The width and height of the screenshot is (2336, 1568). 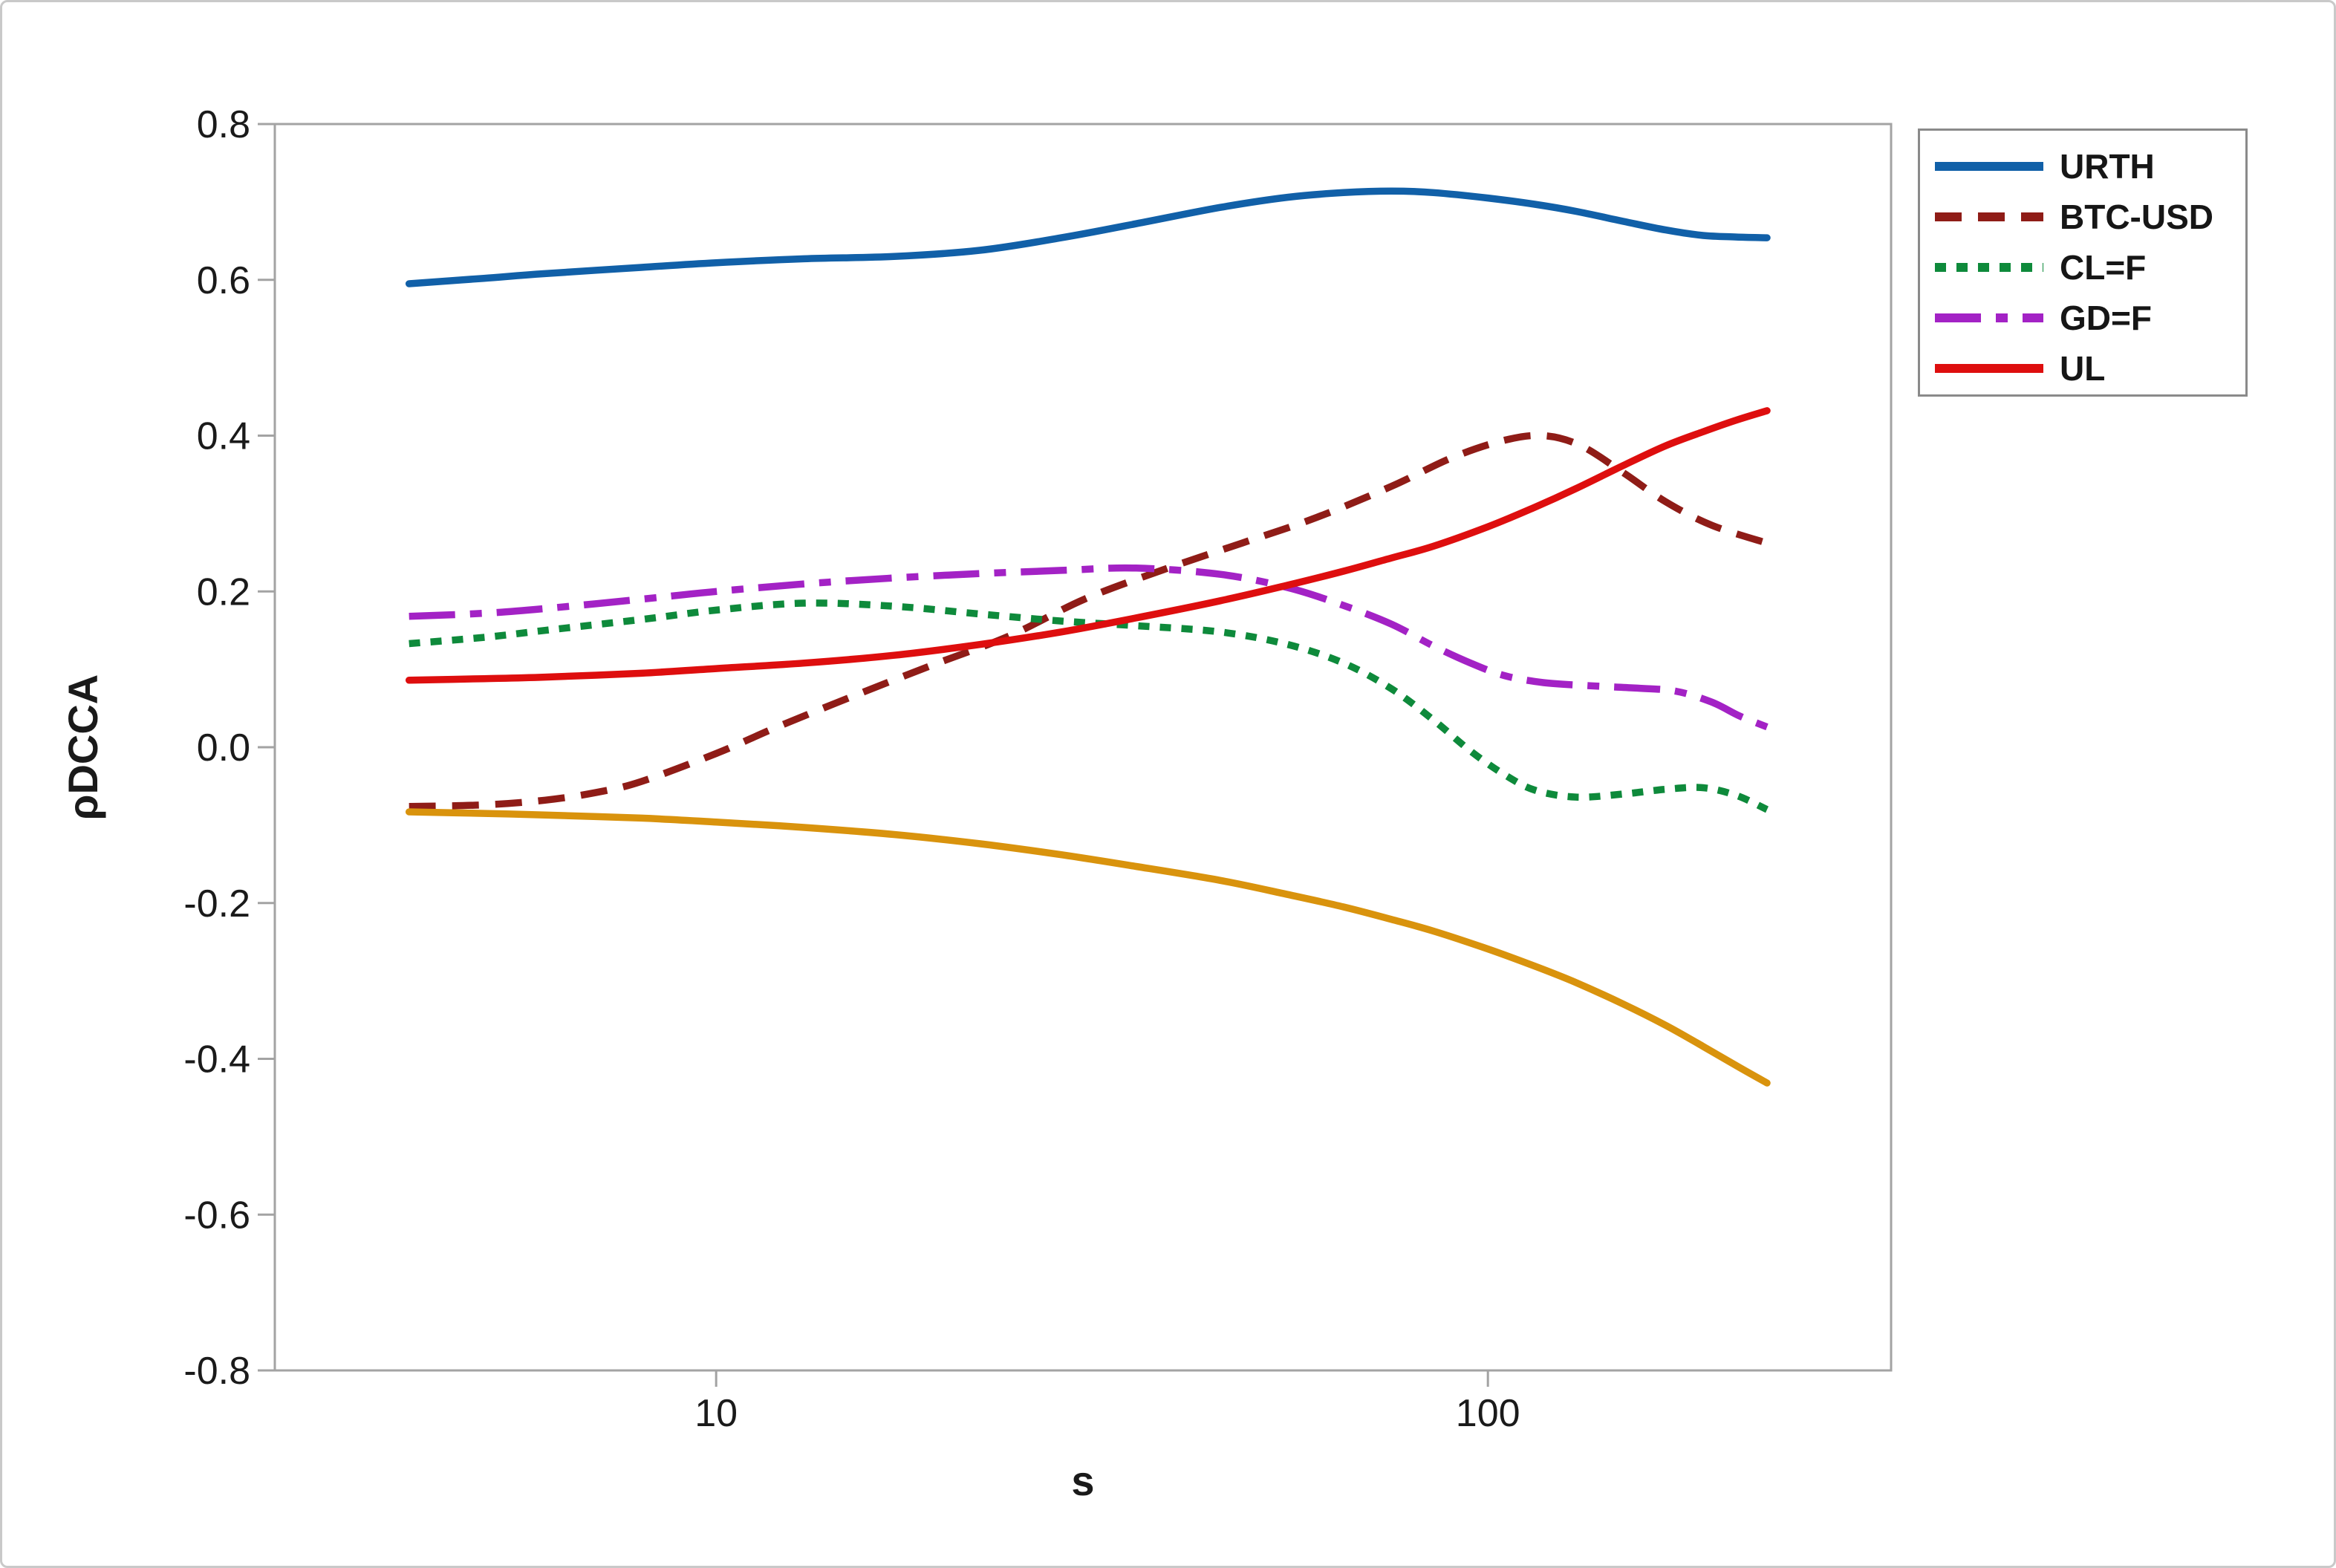 I want to click on legend-item: BTC-USD, so click(x=2082, y=217).